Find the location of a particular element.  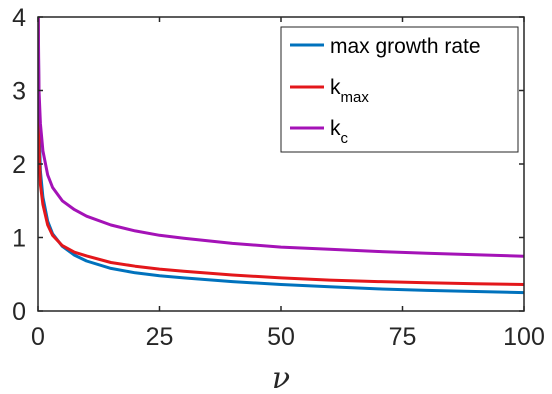

legend: max growth rate kmax kc is located at coordinates (399, 89).